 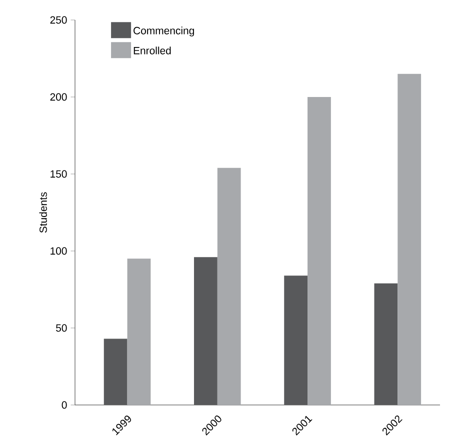 What do you see at coordinates (58, 174) in the screenshot?
I see `y-tick-label: 150` at bounding box center [58, 174].